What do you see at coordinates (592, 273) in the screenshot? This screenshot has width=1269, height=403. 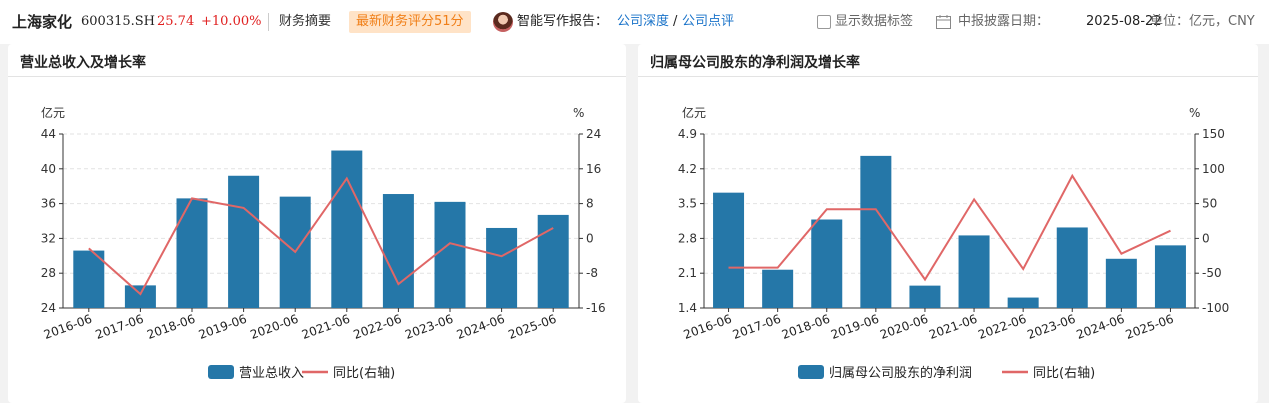 I see `right-tick-label: -8` at bounding box center [592, 273].